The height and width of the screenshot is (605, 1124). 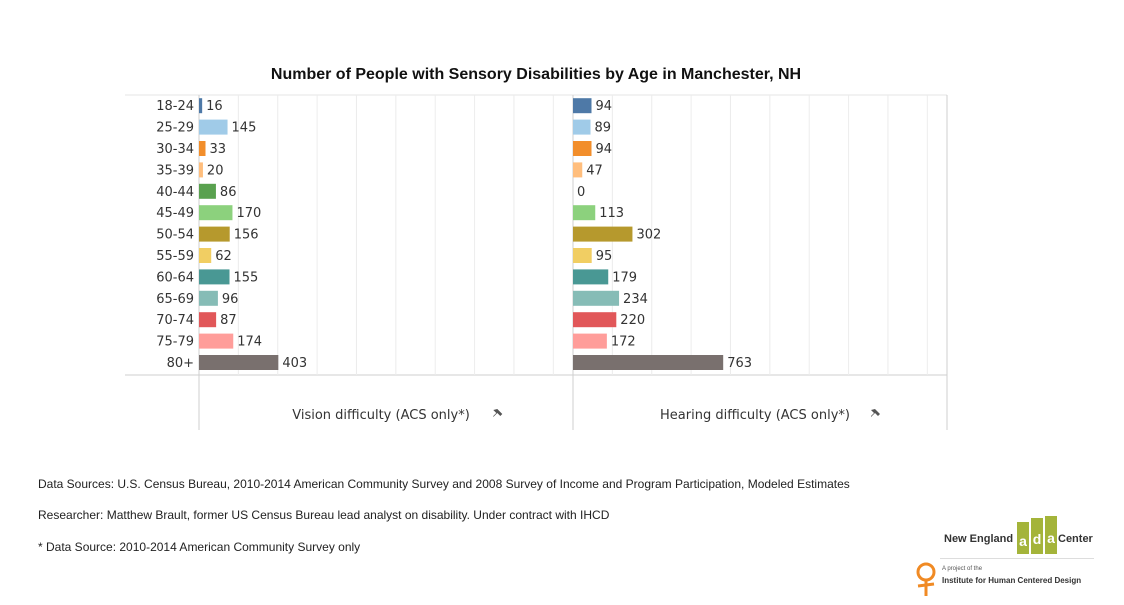 I want to click on data-label: 89, so click(x=603, y=128).